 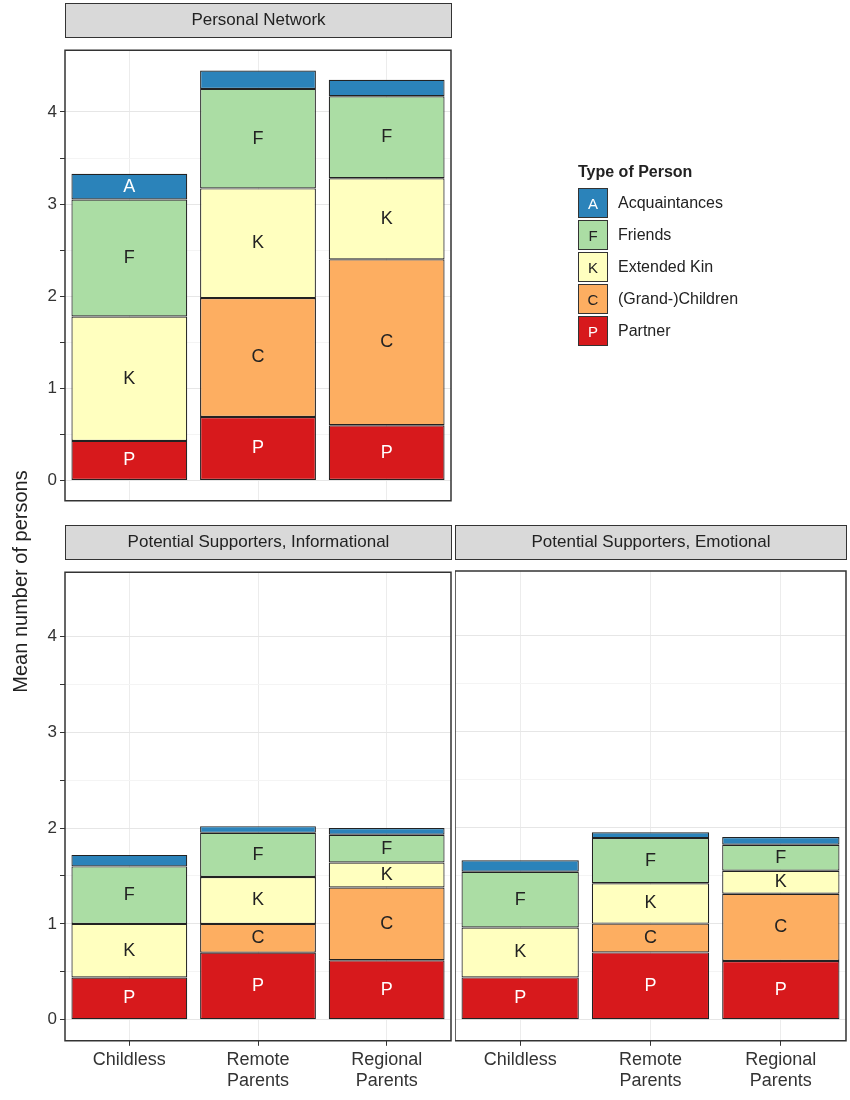 What do you see at coordinates (666, 267) in the screenshot?
I see `legend-label: Extended Kin` at bounding box center [666, 267].